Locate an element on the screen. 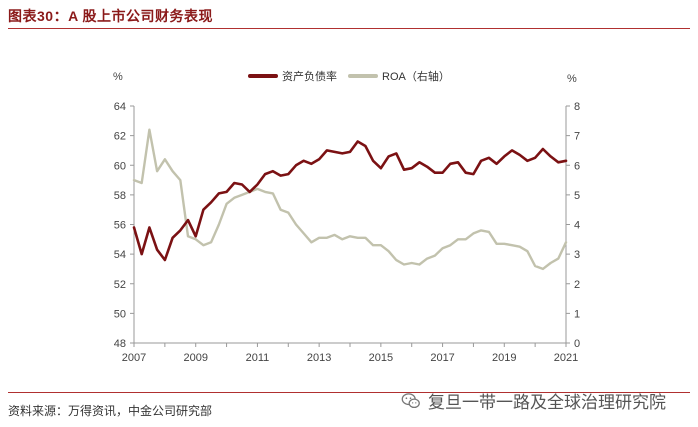 Image resolution: width=698 pixels, height=427 pixels. bottom-rule is located at coordinates (349, 392).